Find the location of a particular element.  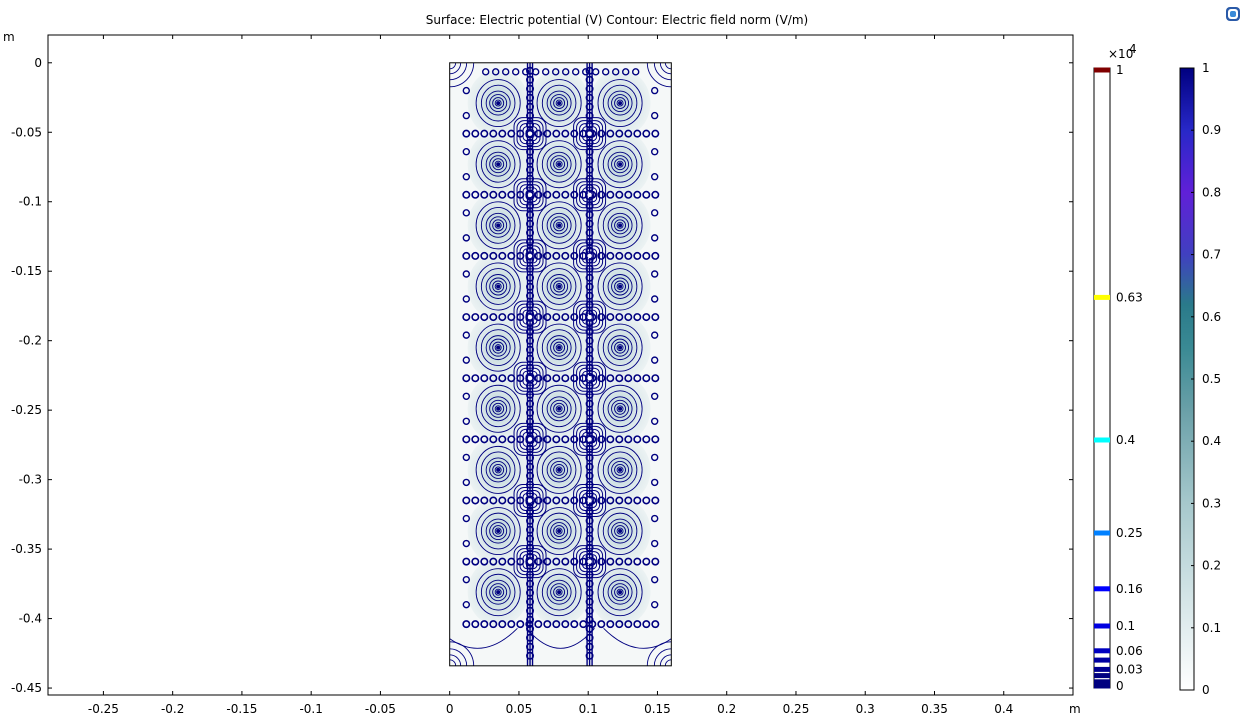

x-tick-label: 0.4 is located at coordinates (1003, 709).